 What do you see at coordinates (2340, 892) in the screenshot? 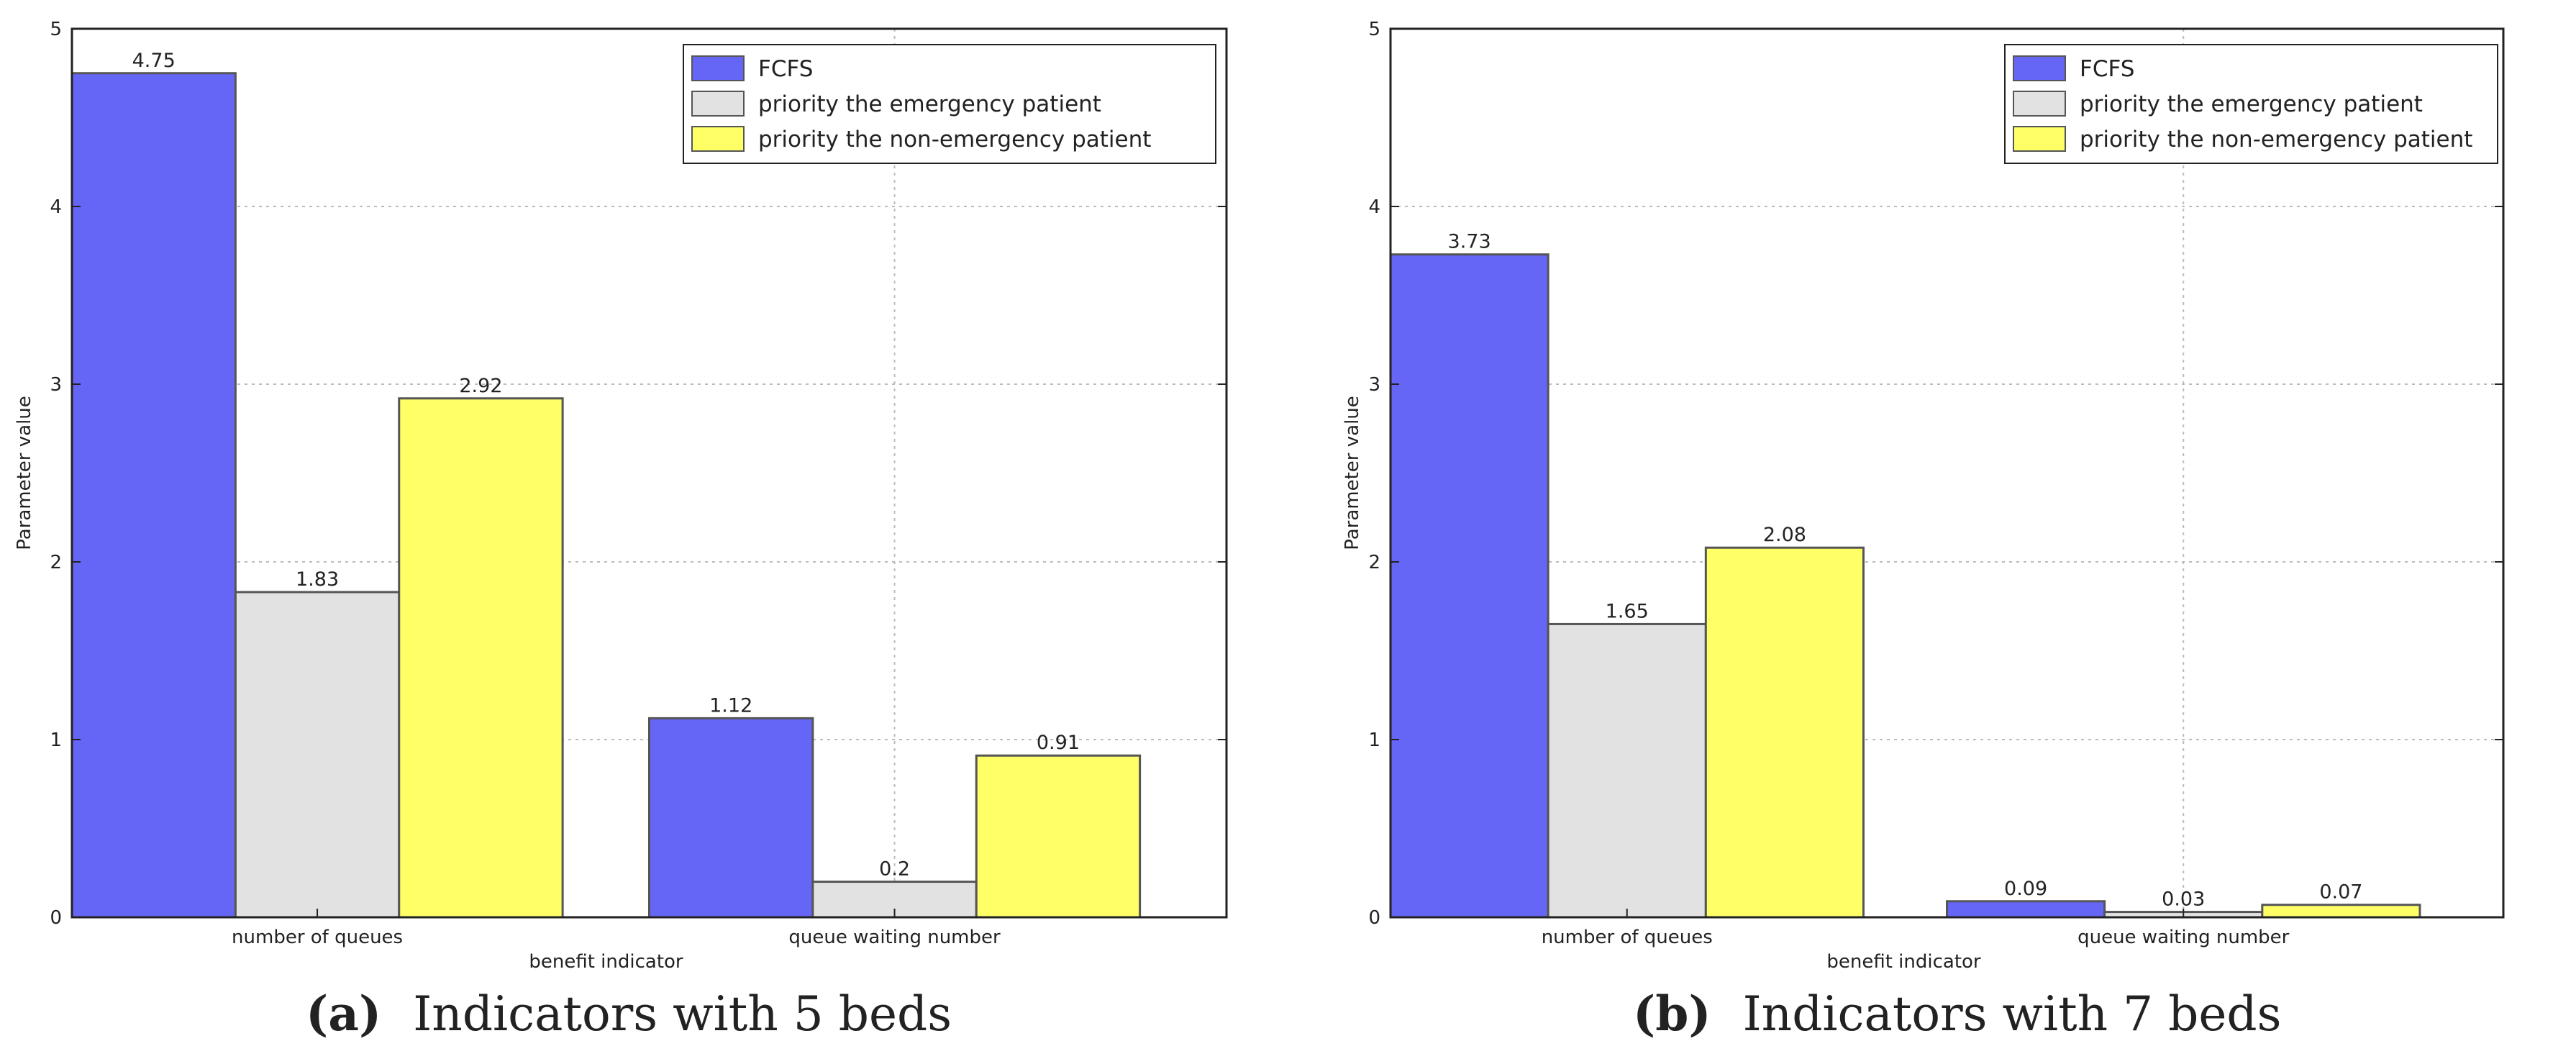
I see `bar-value-label: 0.07` at bounding box center [2340, 892].